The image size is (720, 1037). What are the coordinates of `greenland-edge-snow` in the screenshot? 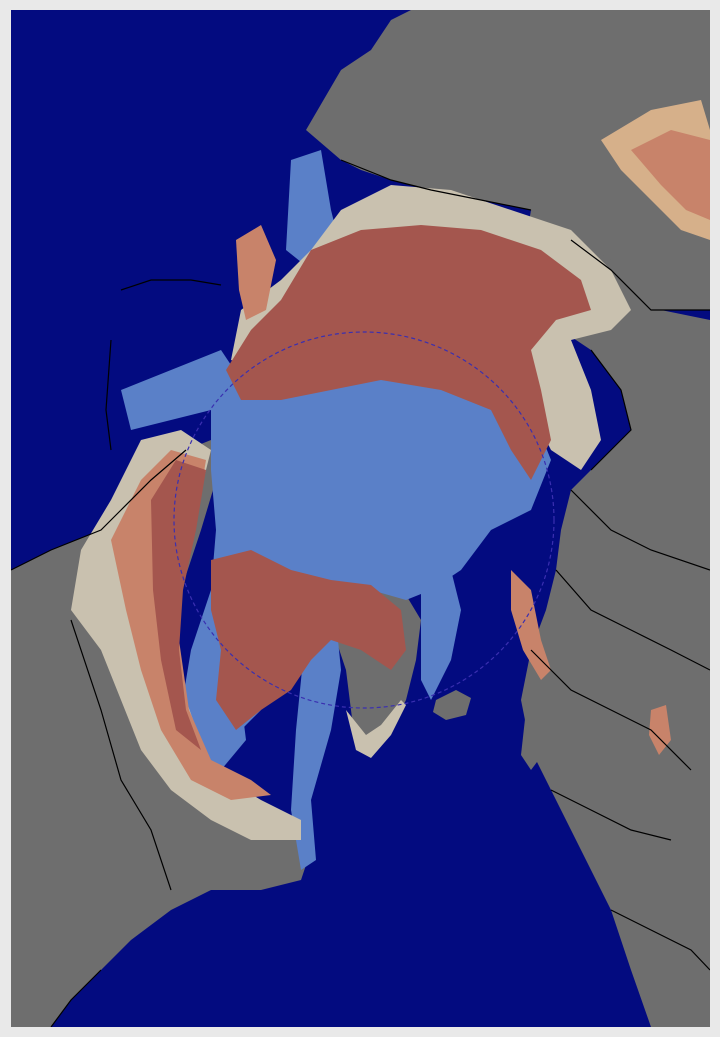 It's located at (376, 729).